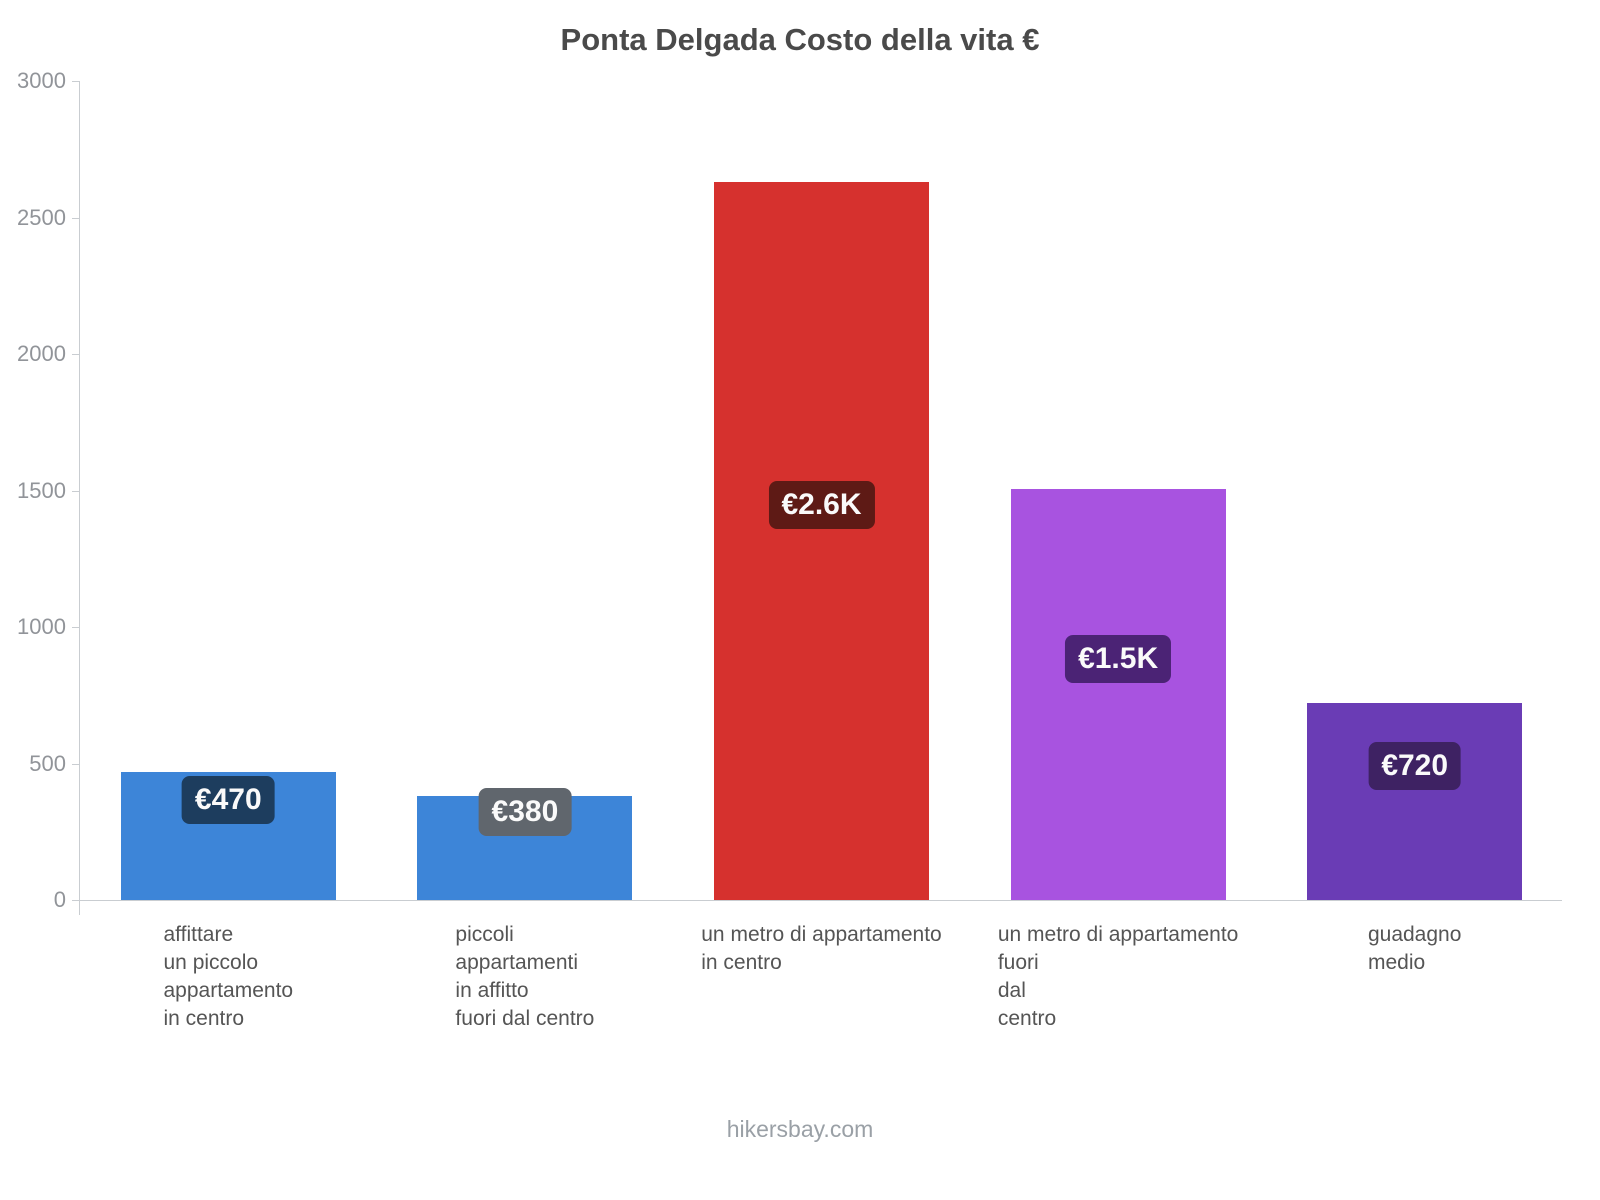 This screenshot has height=1200, width=1600. I want to click on y-tick-label: 500, so click(47, 763).